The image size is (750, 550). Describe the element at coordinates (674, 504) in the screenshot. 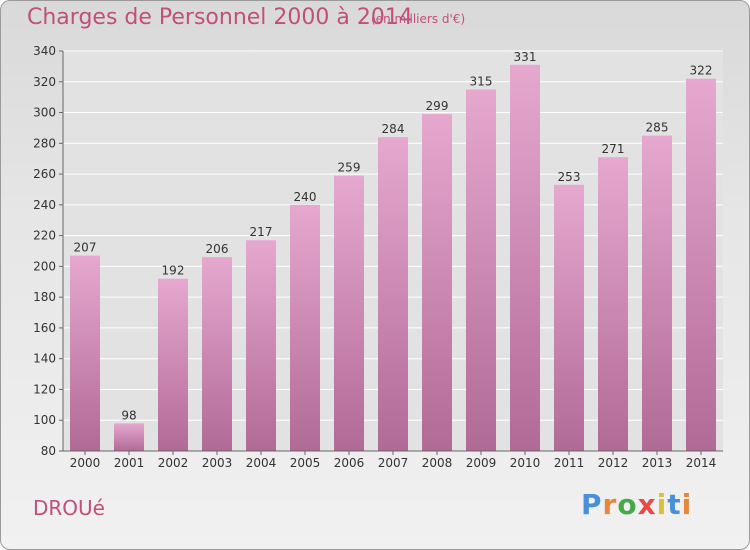

I see `logo-letter: t` at that location.